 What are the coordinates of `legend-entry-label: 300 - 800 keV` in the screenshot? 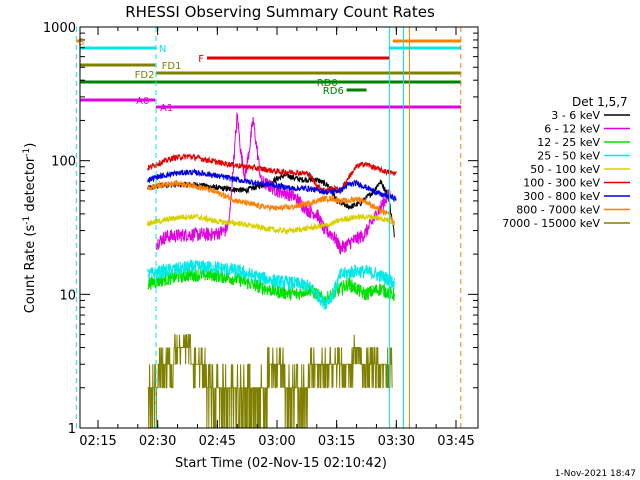 It's located at (561, 196).